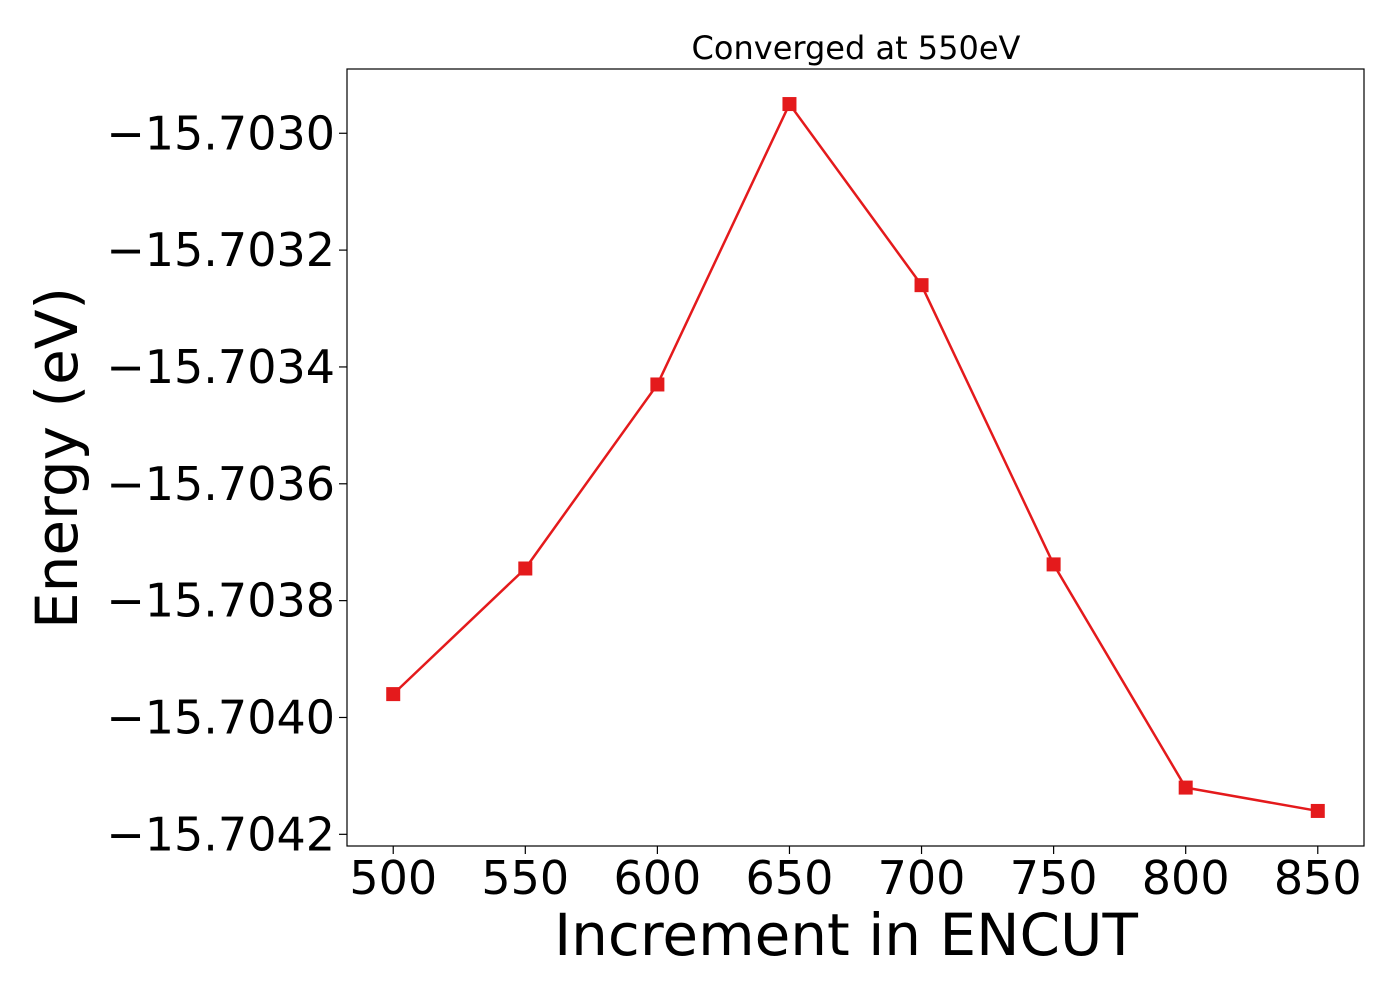 The height and width of the screenshot is (1000, 1400). What do you see at coordinates (525, 878) in the screenshot?
I see `x-tick-label: 550` at bounding box center [525, 878].